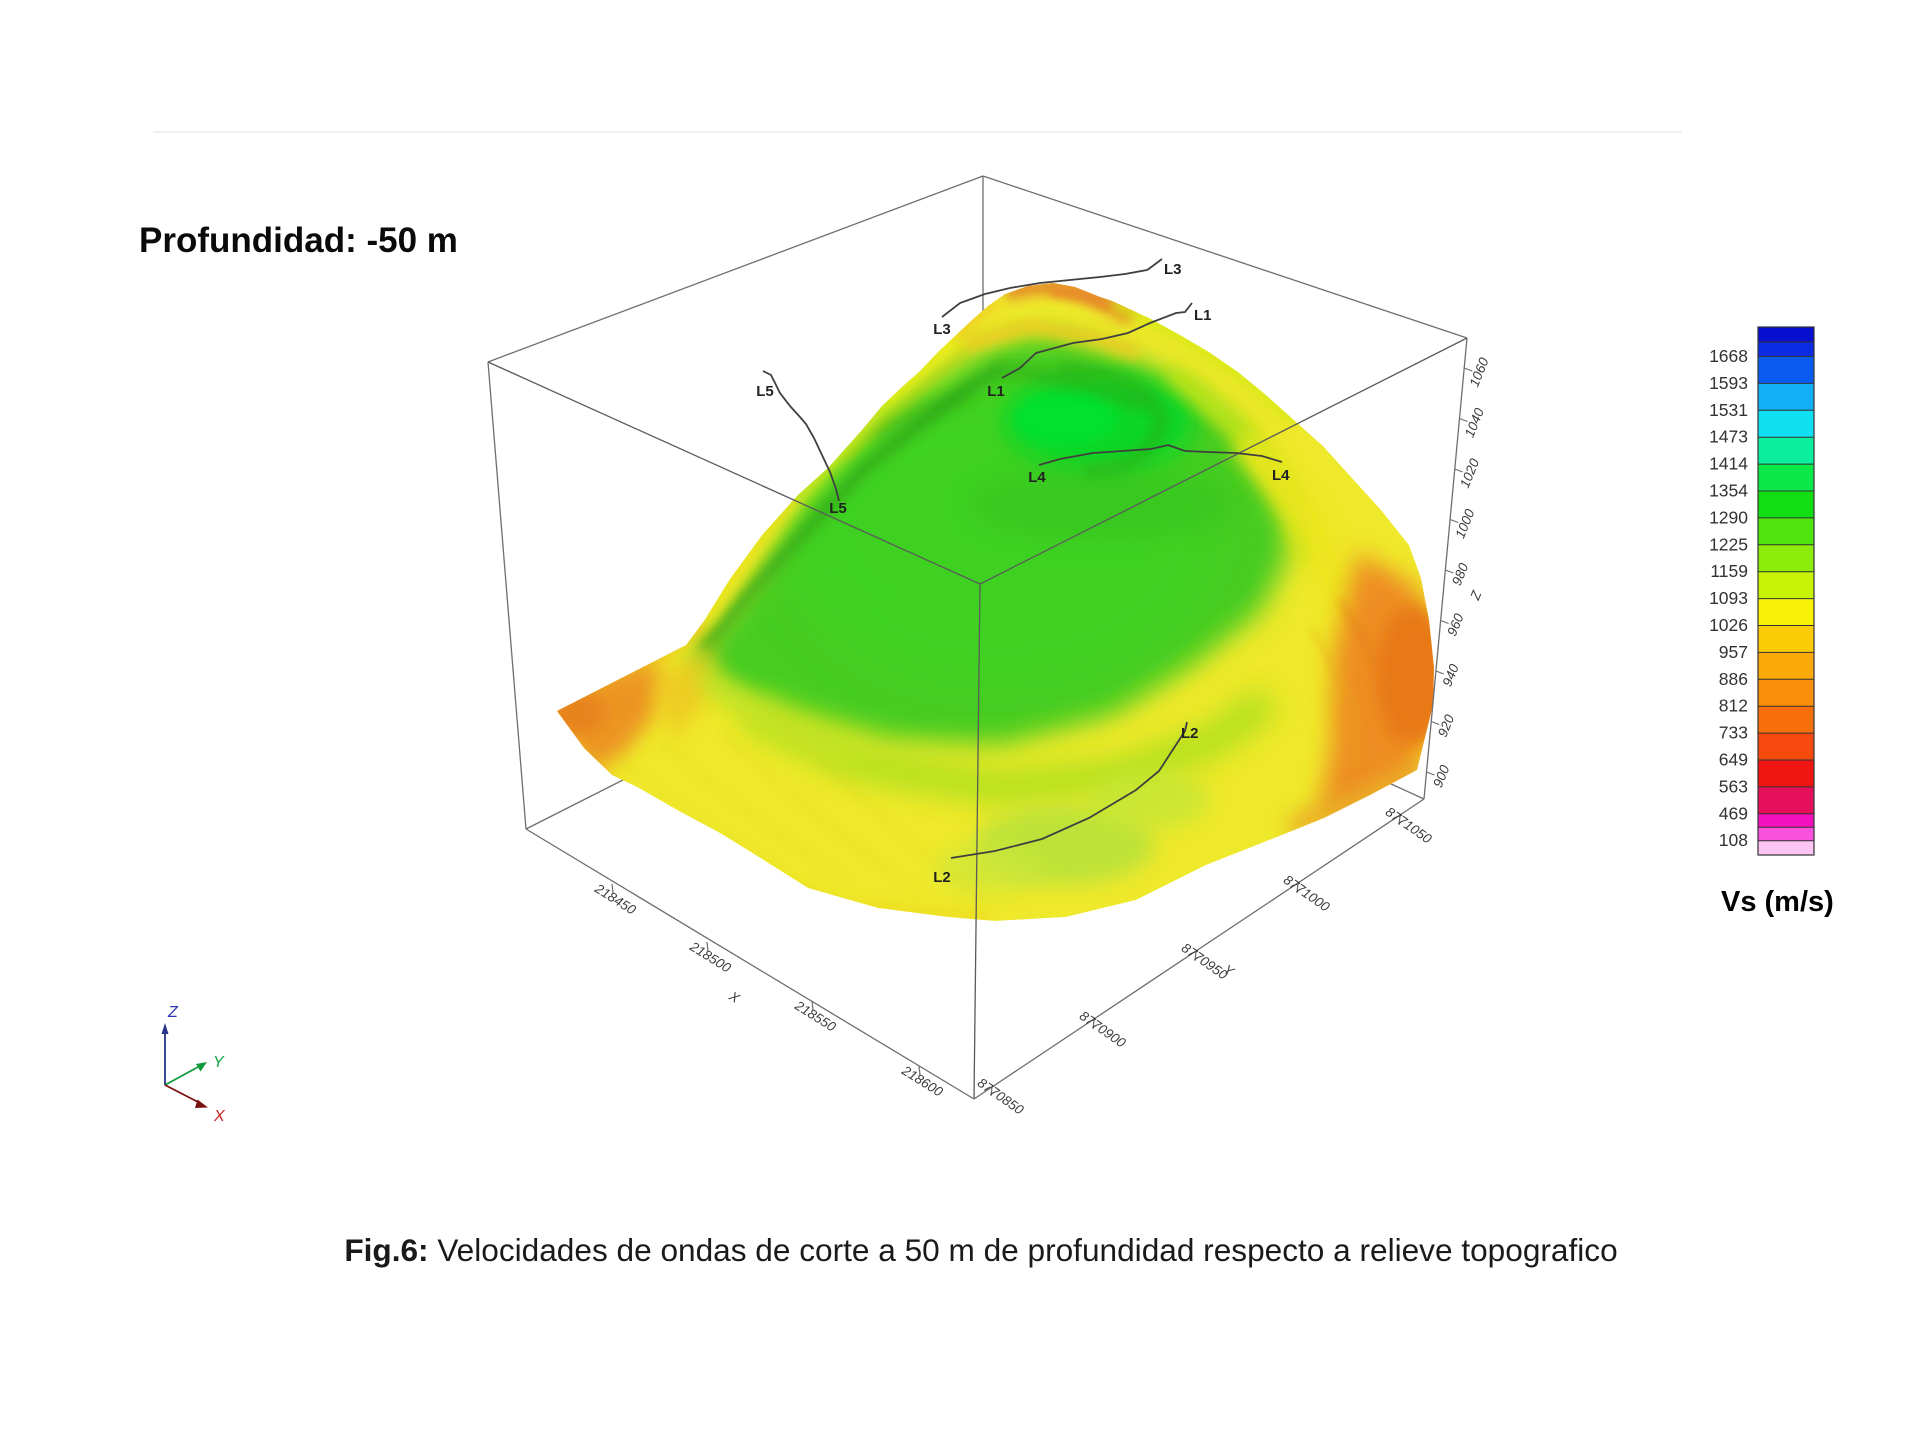 This screenshot has height=1440, width=1920. What do you see at coordinates (1733, 733) in the screenshot?
I see `svg-text: 733` at bounding box center [1733, 733].